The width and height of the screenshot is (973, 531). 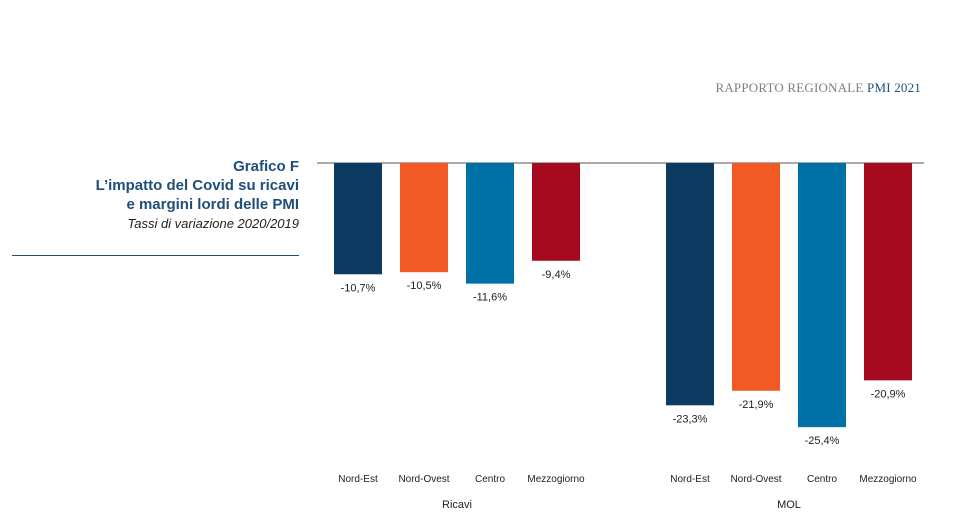 What do you see at coordinates (894, 87) in the screenshot?
I see `report-header-accent: PMI 2021` at bounding box center [894, 87].